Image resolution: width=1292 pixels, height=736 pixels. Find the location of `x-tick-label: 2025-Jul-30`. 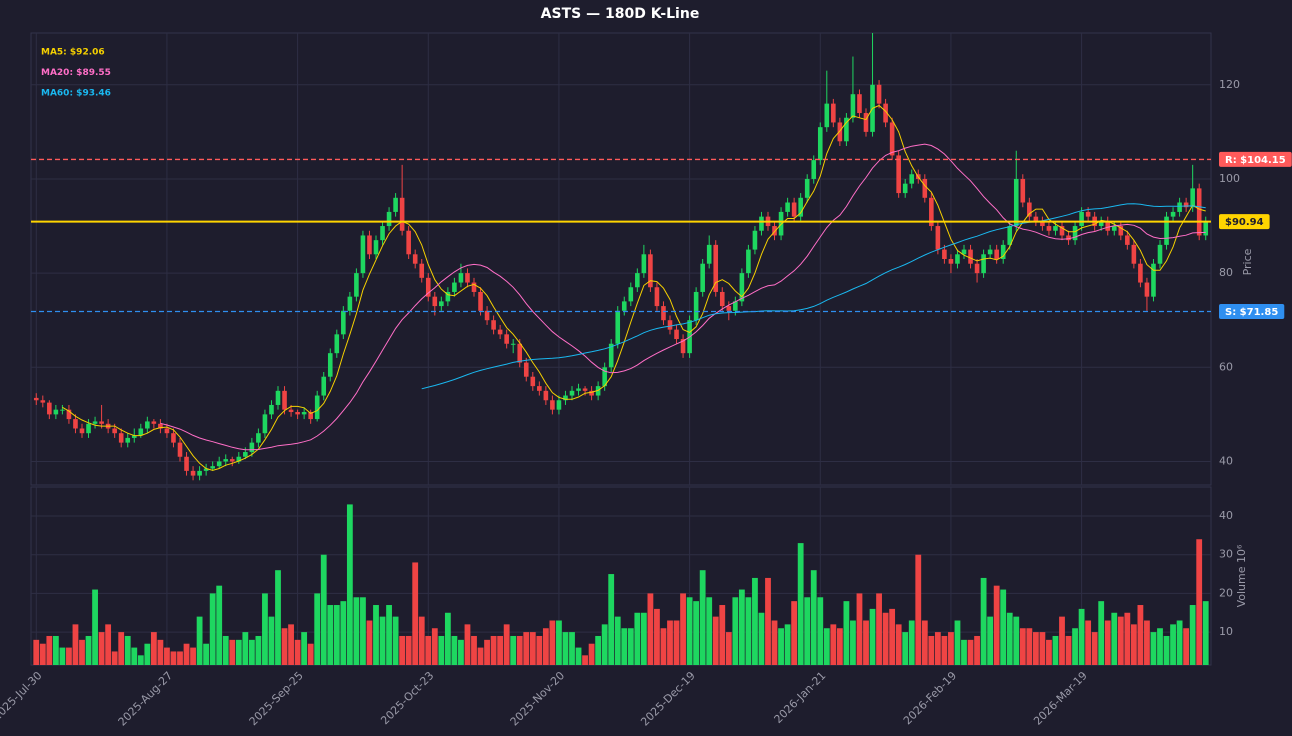

x-tick-label: 2025-Jul-30 is located at coordinates (22, 696).